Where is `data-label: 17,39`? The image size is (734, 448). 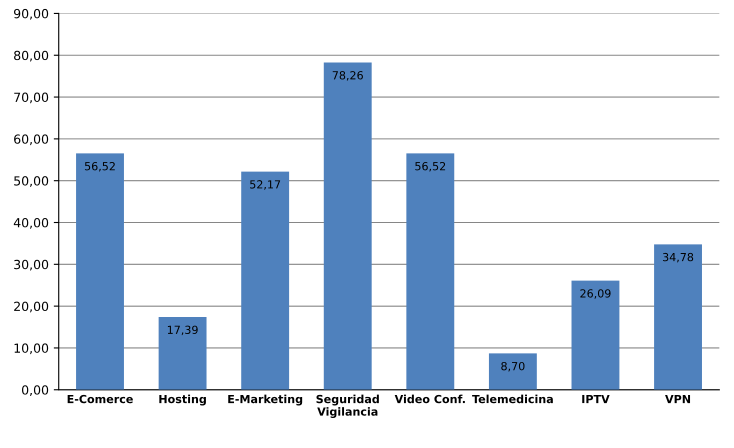 data-label: 17,39 is located at coordinates (183, 331).